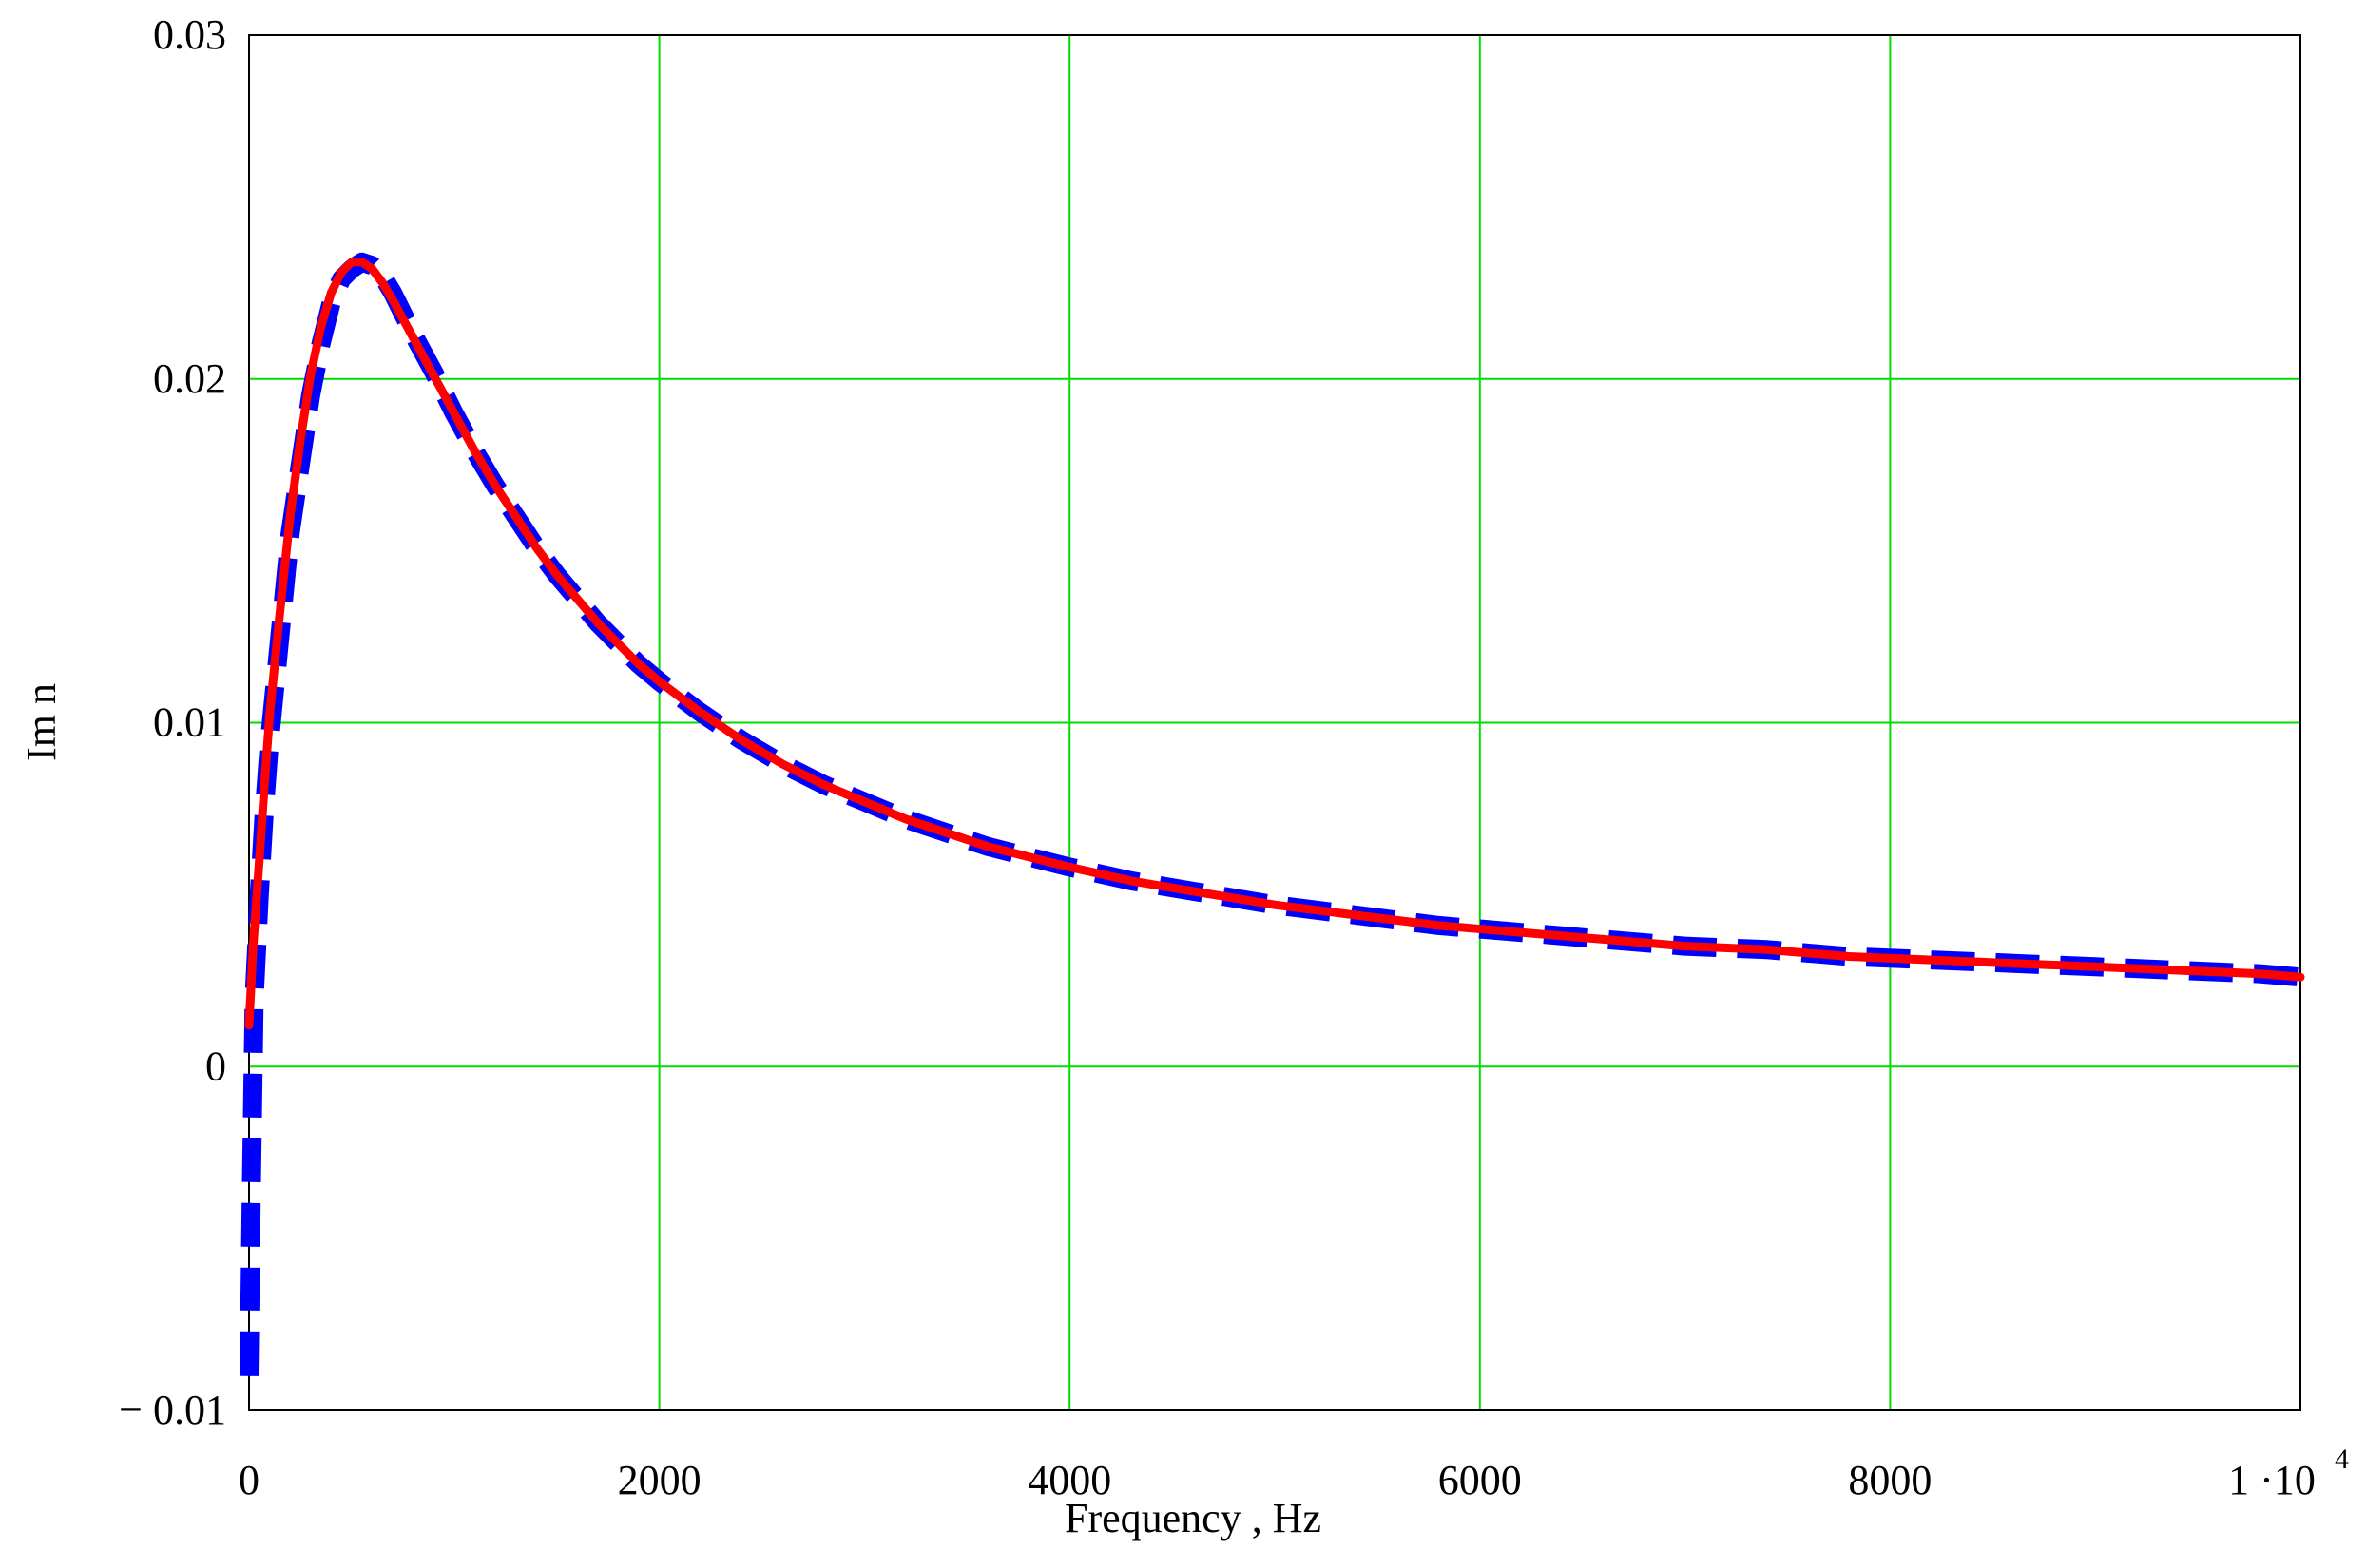 Image resolution: width=2366 pixels, height=1568 pixels. I want to click on y-tick-label: 0.02, so click(189, 379).